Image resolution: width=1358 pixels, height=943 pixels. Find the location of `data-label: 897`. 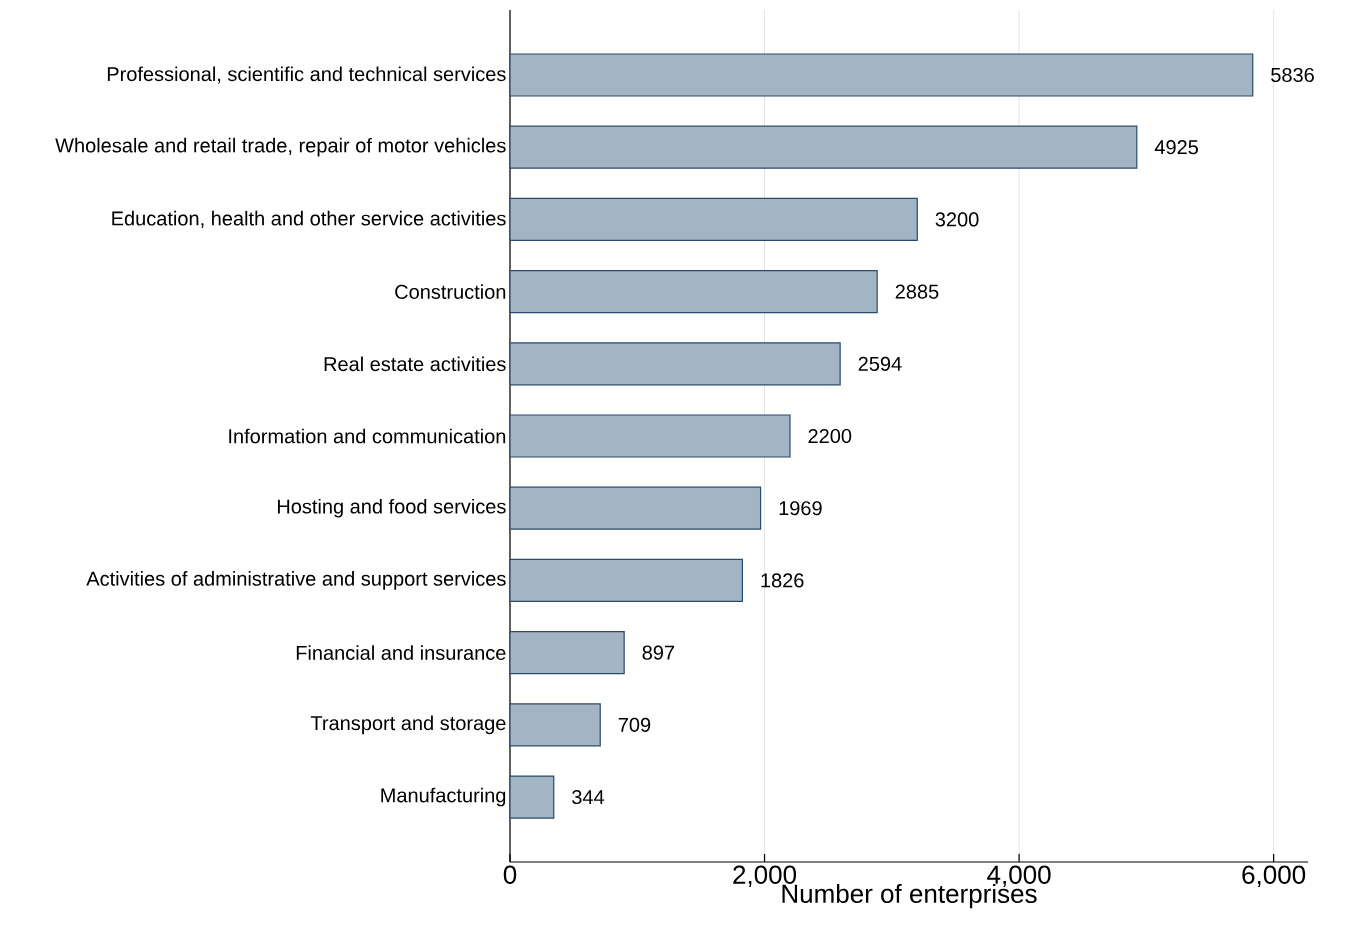

data-label: 897 is located at coordinates (658, 652).